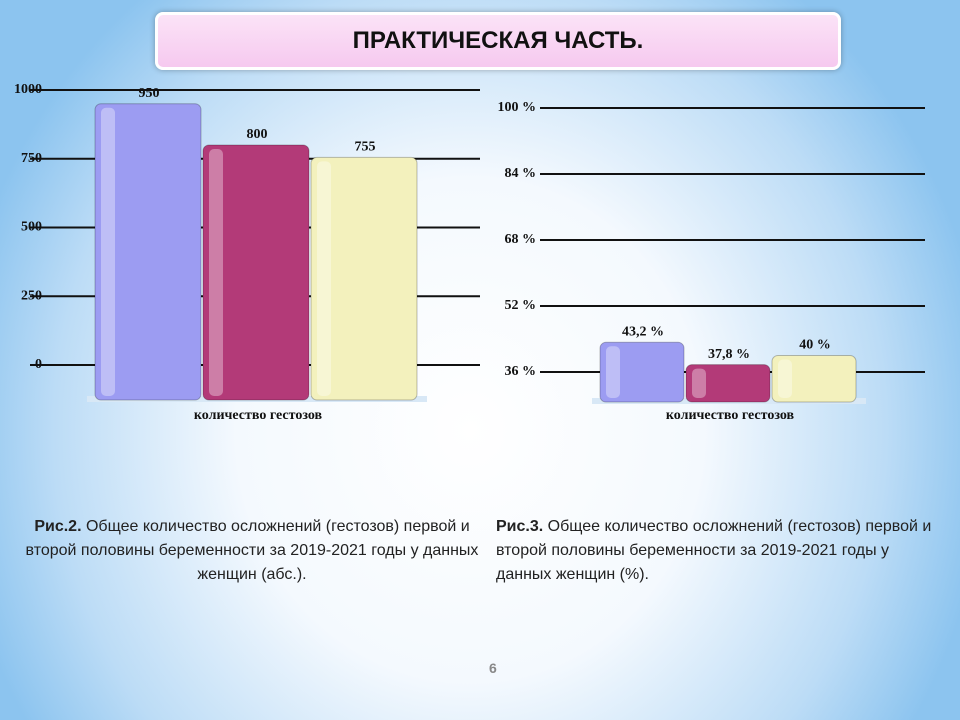 The height and width of the screenshot is (720, 960). Describe the element at coordinates (729, 354) in the screenshot. I see `value-label: 37,8 %` at that location.